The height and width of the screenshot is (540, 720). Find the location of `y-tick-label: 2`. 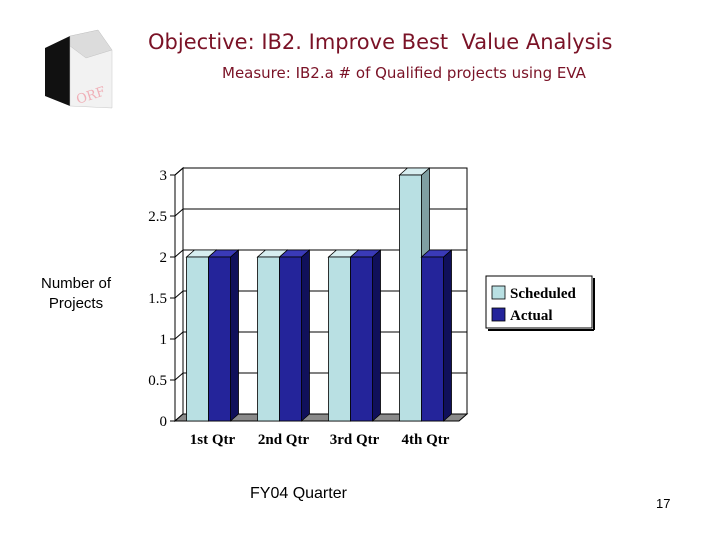

y-tick-label: 2 is located at coordinates (164, 258).